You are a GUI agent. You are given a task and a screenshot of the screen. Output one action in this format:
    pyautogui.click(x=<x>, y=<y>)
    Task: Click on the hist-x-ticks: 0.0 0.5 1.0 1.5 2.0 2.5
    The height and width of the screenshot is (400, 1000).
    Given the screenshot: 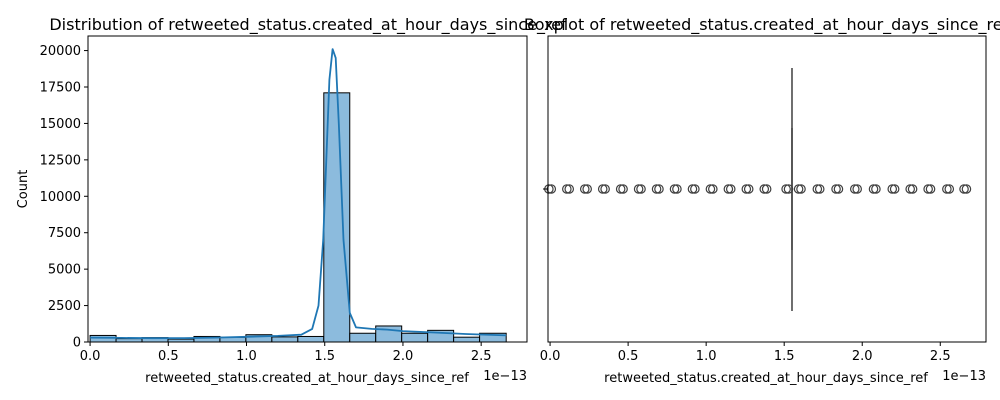 What is the action you would take?
    pyautogui.click(x=286, y=353)
    